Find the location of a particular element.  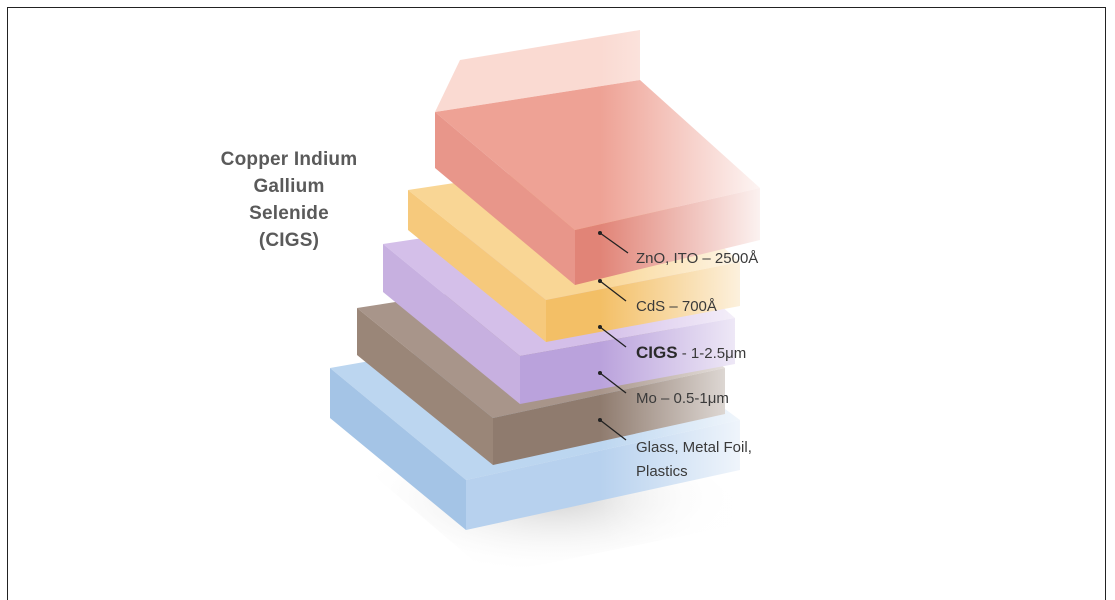

title-line-1: Copper Indium is located at coordinates (289, 159).